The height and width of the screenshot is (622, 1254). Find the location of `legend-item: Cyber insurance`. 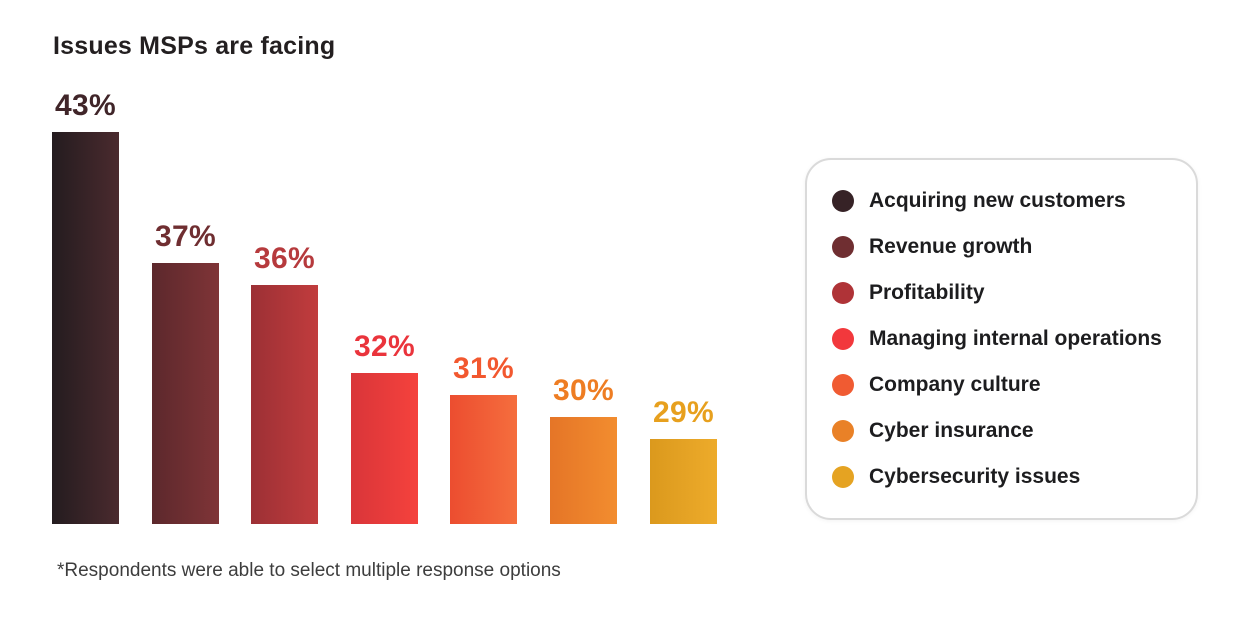

legend-item: Cyber insurance is located at coordinates (1014, 431).